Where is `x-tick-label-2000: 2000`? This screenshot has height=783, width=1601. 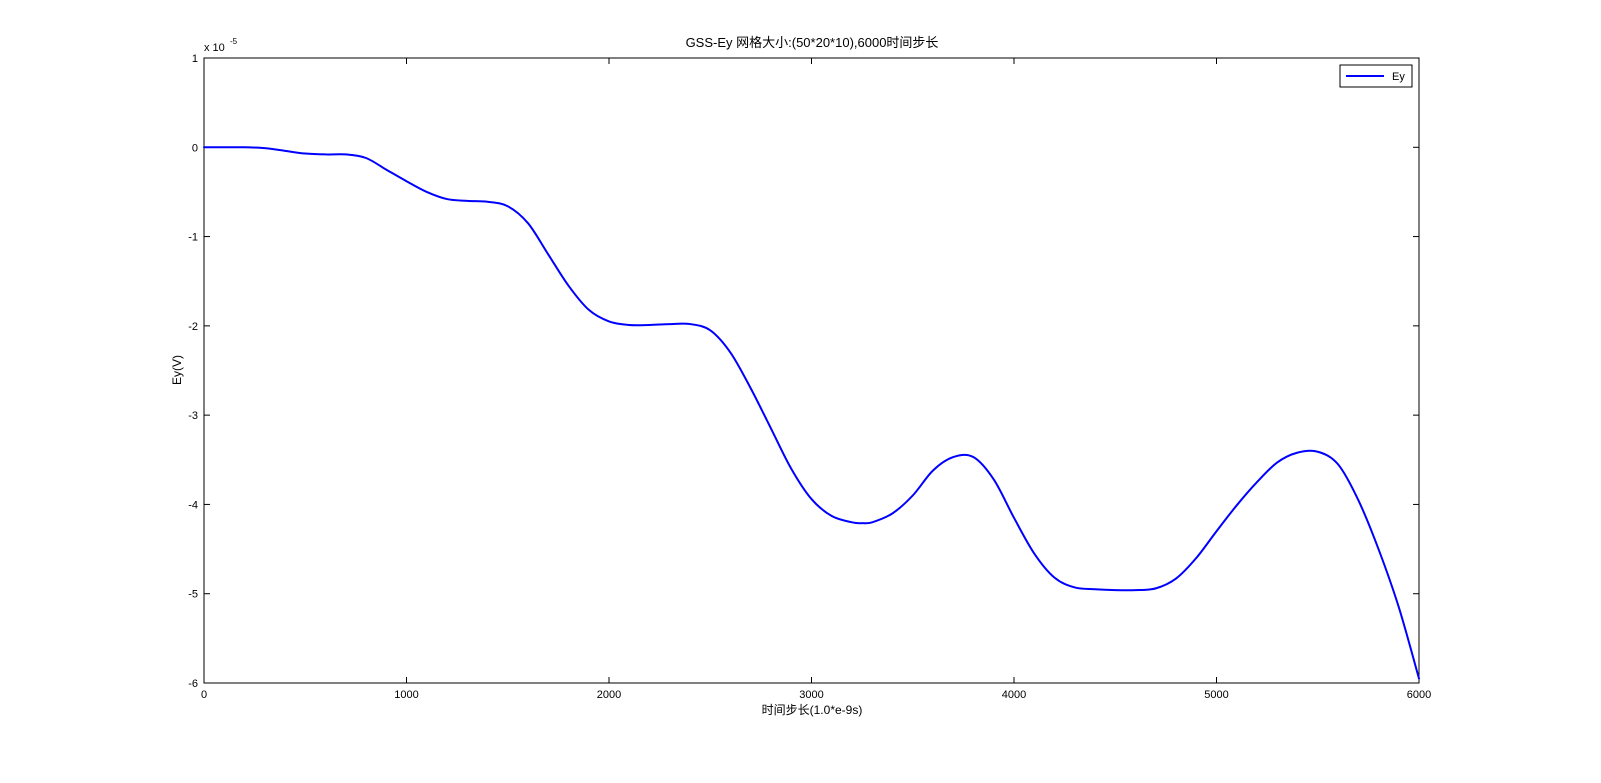 x-tick-label-2000: 2000 is located at coordinates (609, 695).